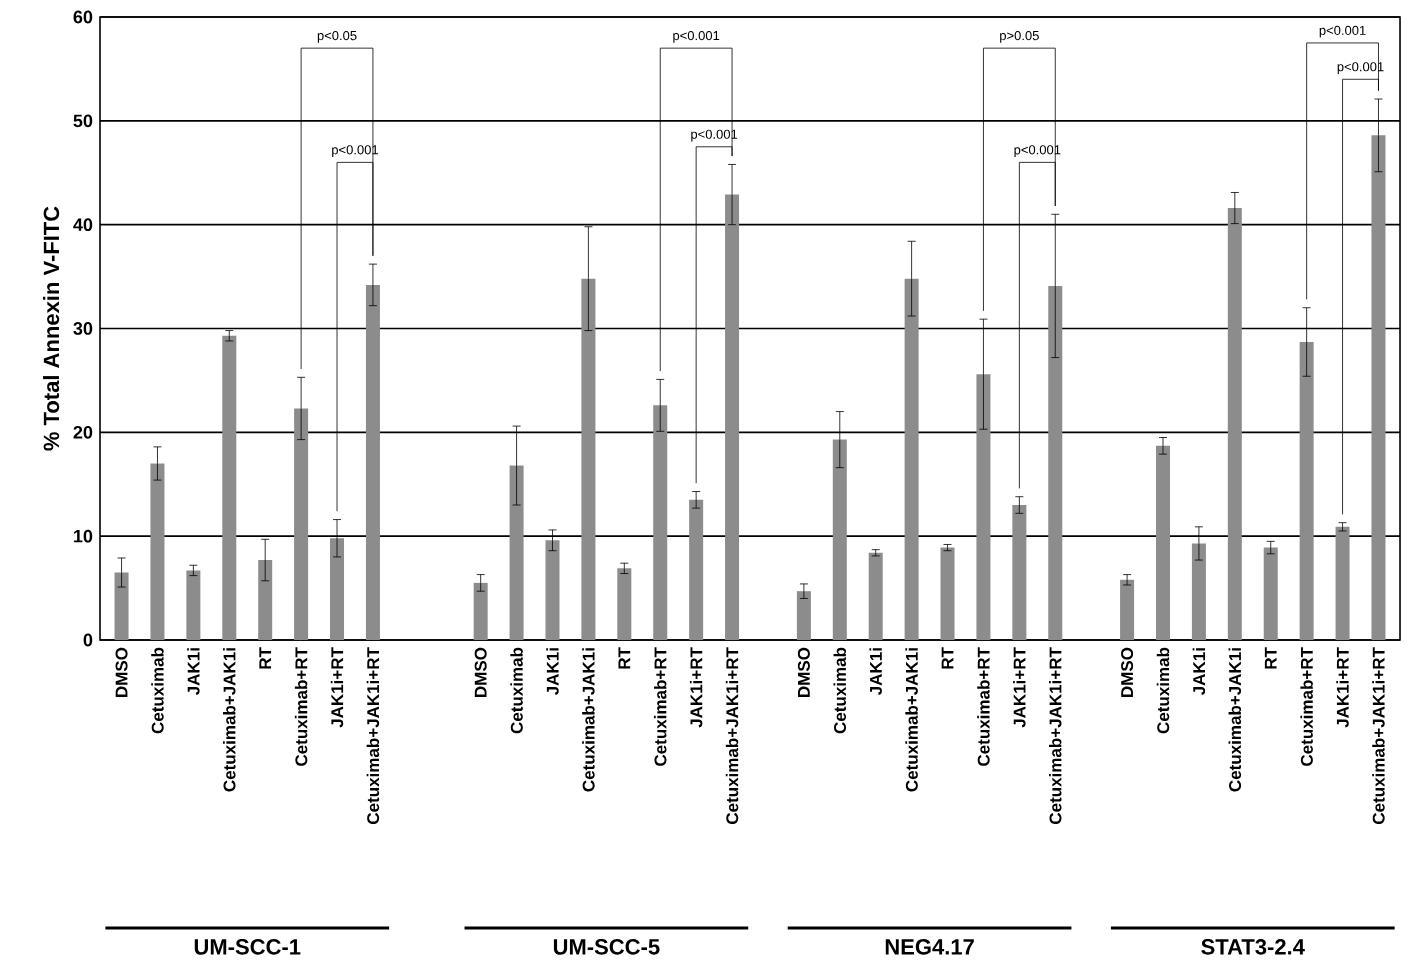  What do you see at coordinates (337, 36) in the screenshot?
I see `annotation: p<0.05` at bounding box center [337, 36].